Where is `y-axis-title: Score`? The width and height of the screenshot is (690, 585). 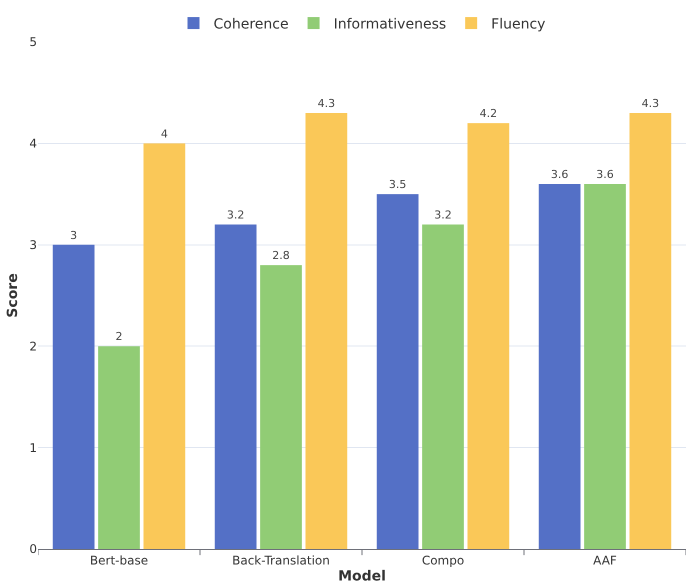 y-axis-title: Score is located at coordinates (12, 295).